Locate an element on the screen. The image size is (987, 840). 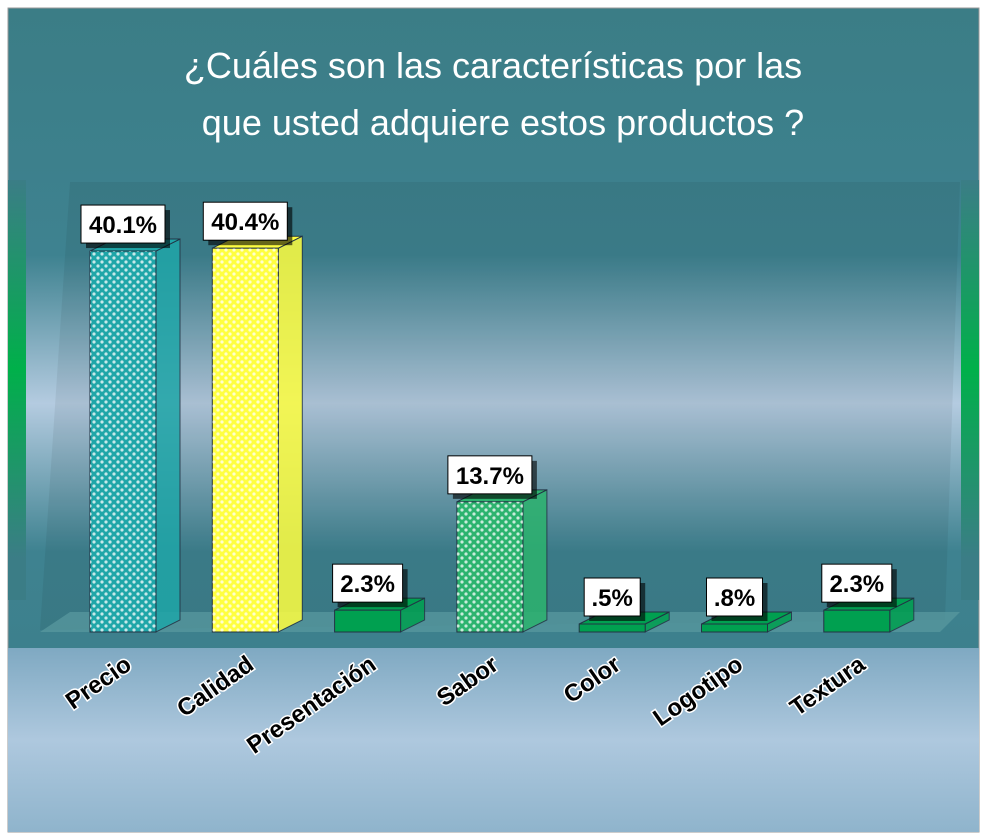
value-label: 40.1% is located at coordinates (123, 225).